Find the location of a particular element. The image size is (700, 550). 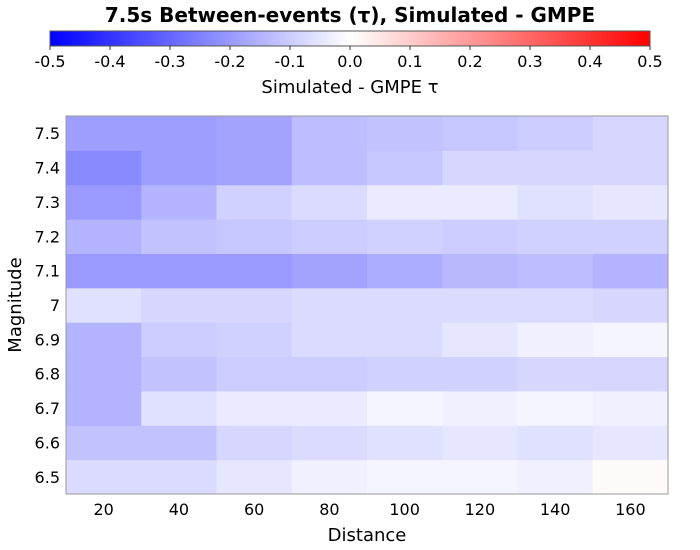

y-tick-label: 7.5 is located at coordinates (47, 133).